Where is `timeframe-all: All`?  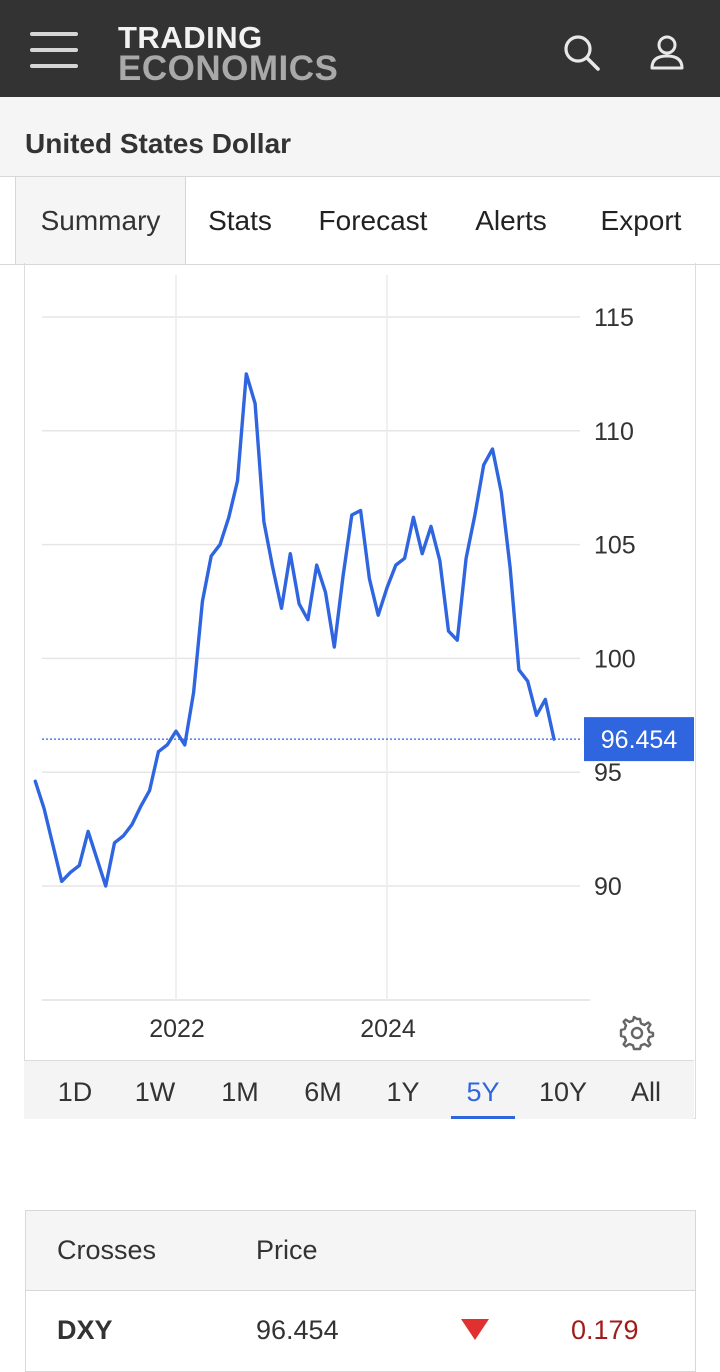
timeframe-all: All is located at coordinates (645, 1092).